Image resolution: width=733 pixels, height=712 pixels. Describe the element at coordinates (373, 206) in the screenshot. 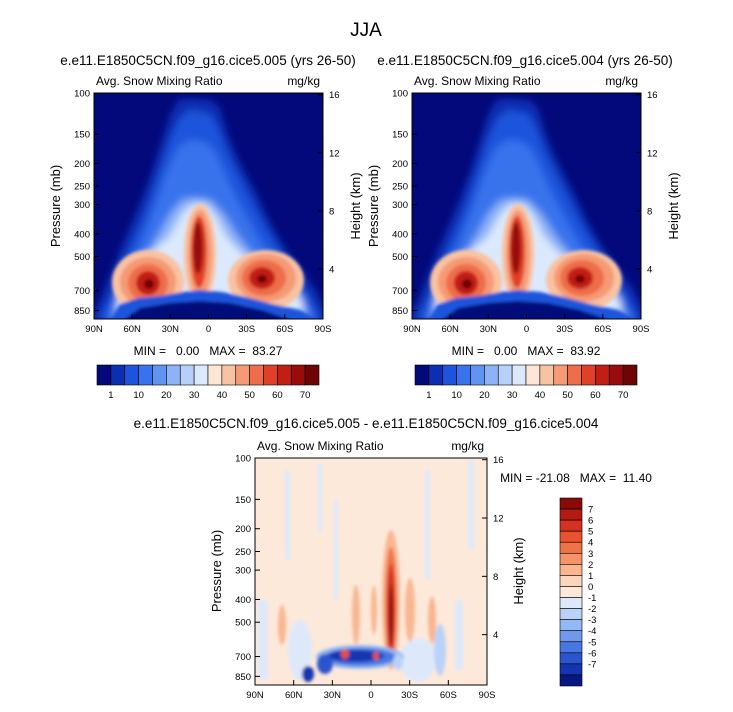

I see `y-axis-title: Pressure (mb)` at that location.